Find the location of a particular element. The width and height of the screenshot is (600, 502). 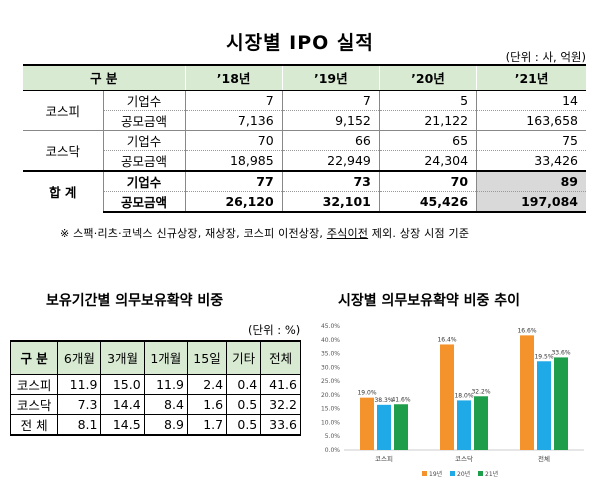

footnote-underlined: 주식이전 is located at coordinates (347, 233).